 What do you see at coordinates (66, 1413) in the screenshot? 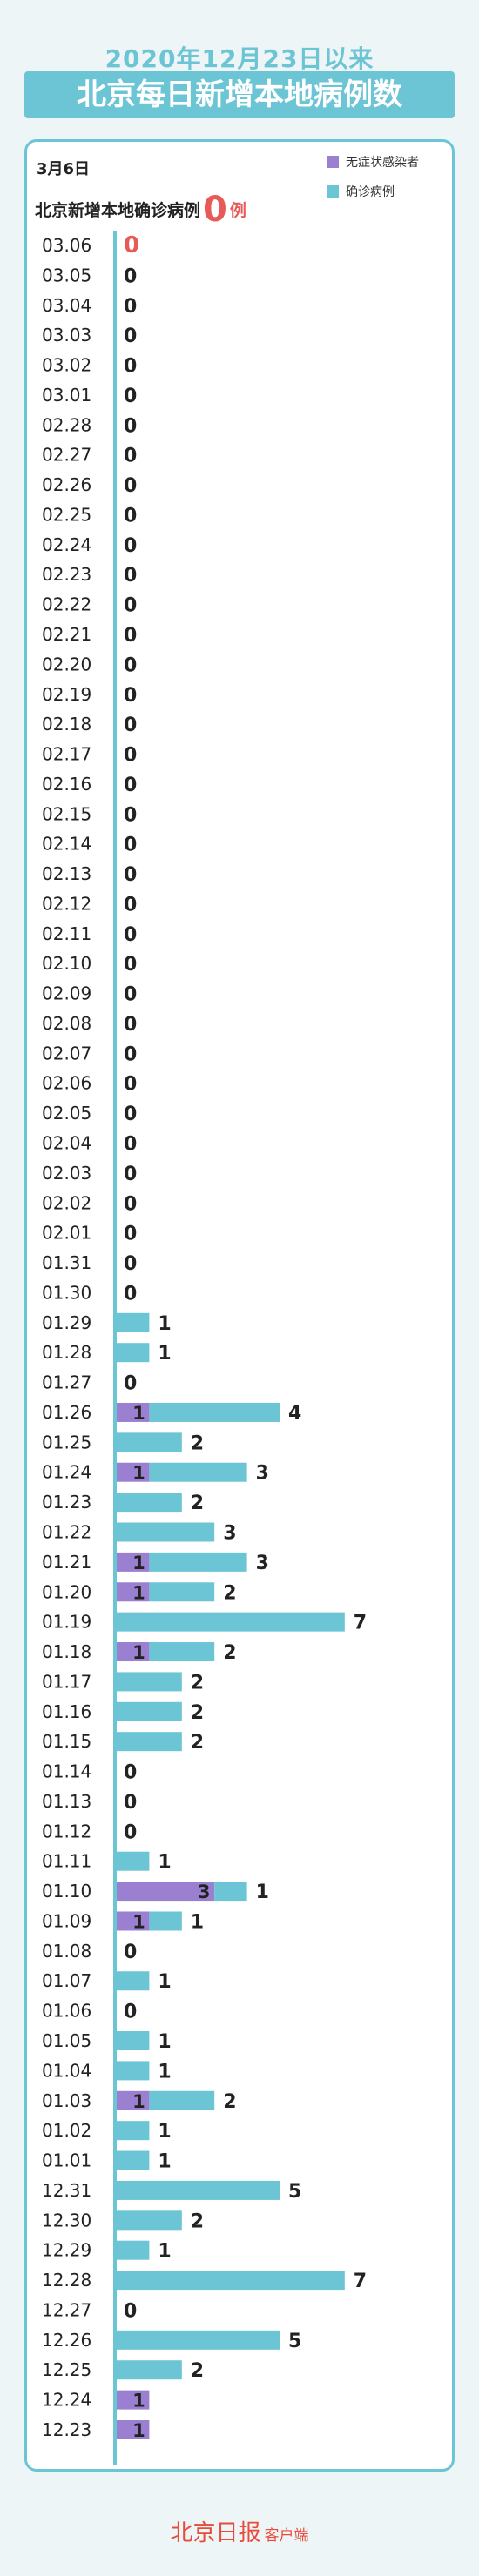
I see `tick-label: 01.26` at bounding box center [66, 1413].